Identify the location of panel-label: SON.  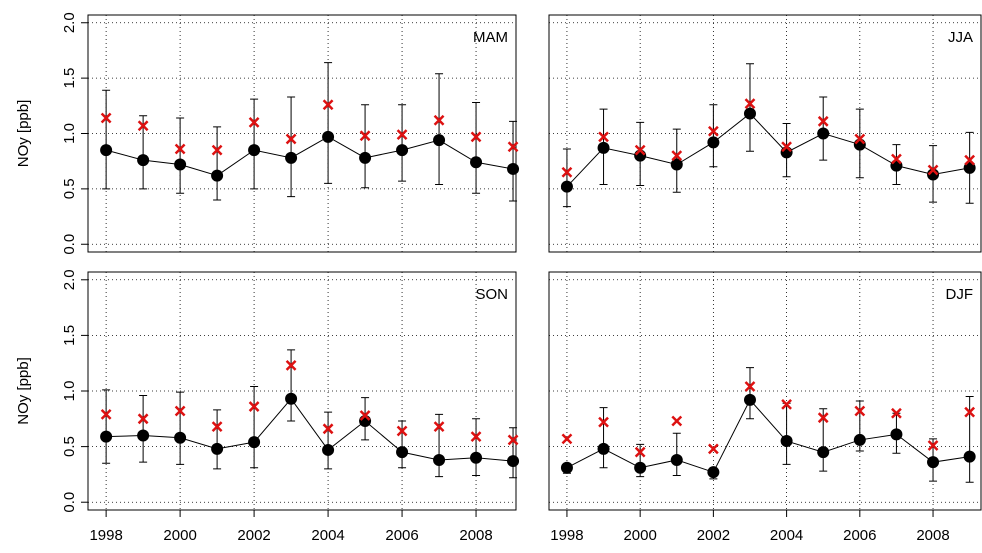
(491, 294).